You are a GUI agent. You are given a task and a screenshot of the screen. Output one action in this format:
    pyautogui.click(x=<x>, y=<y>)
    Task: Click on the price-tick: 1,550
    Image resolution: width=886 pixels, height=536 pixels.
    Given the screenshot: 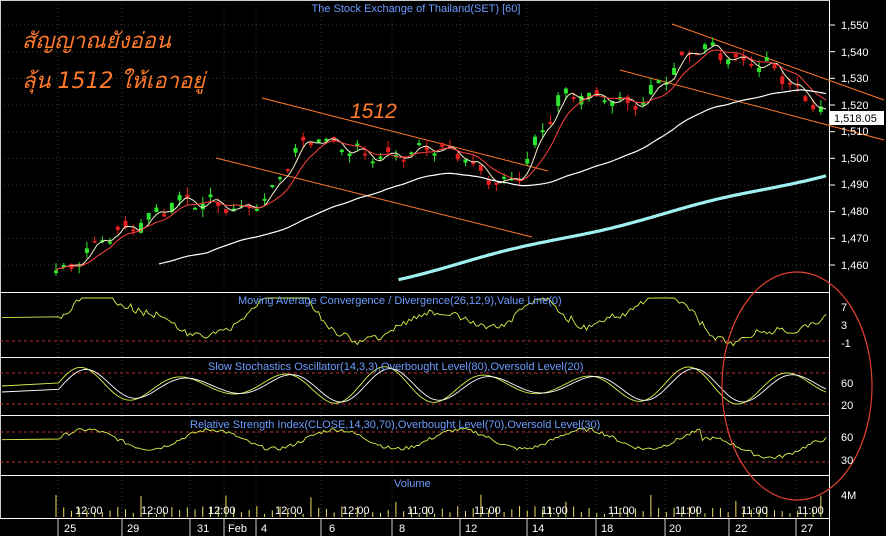 What is the action you would take?
    pyautogui.click(x=855, y=26)
    